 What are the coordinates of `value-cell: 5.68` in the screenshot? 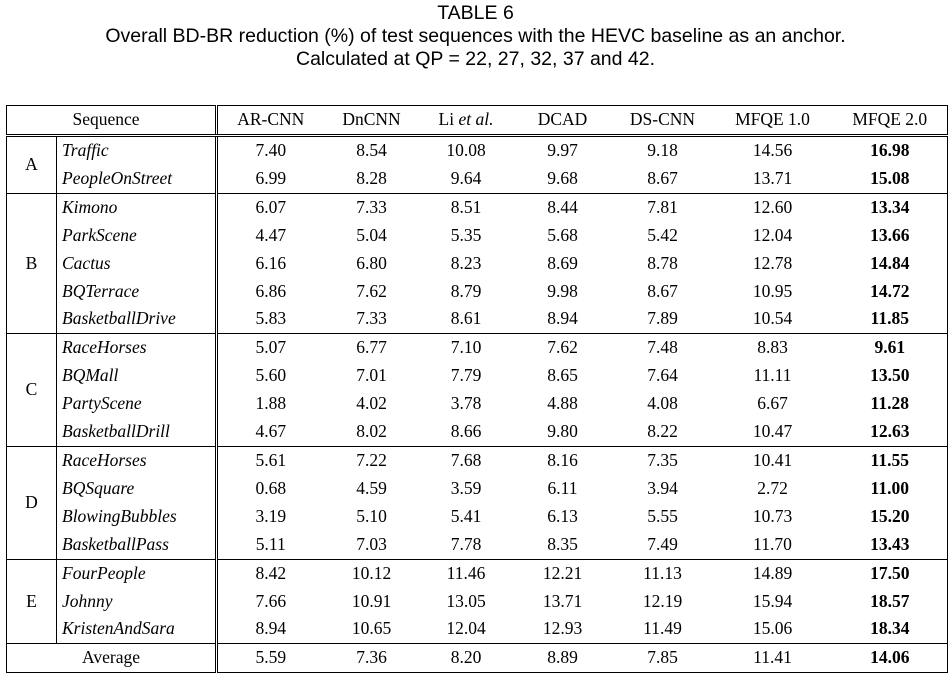 It's located at (562, 234).